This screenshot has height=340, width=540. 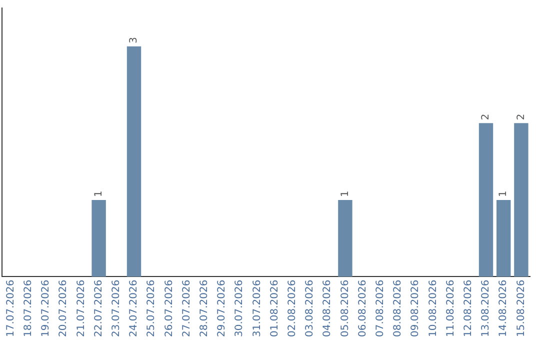 What do you see at coordinates (468, 309) in the screenshot?
I see `x-tick-label: 12.08.2026` at bounding box center [468, 309].